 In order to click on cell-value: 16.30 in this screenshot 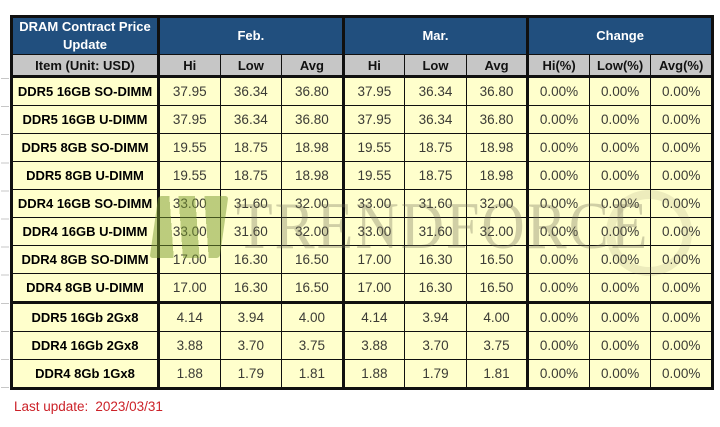, I will do `click(251, 259)`.